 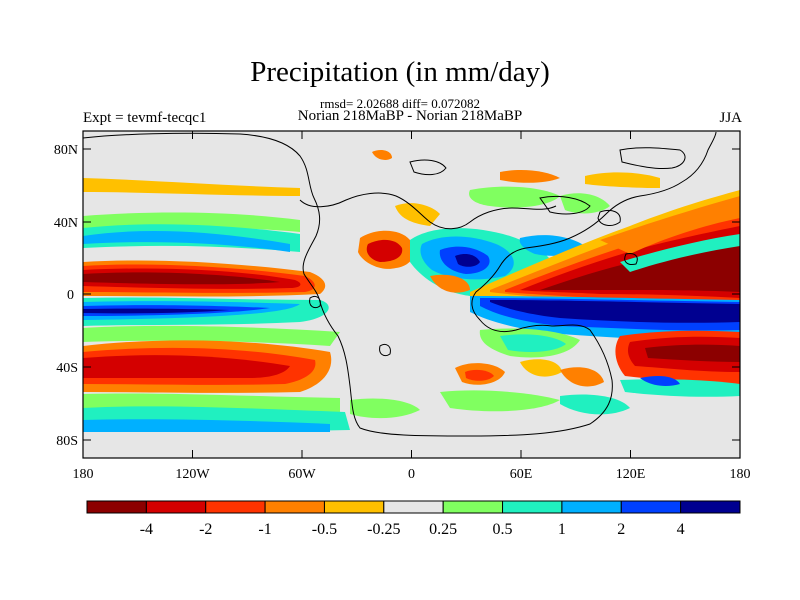 I want to click on lon-tick-label: 120W, so click(x=192, y=474).